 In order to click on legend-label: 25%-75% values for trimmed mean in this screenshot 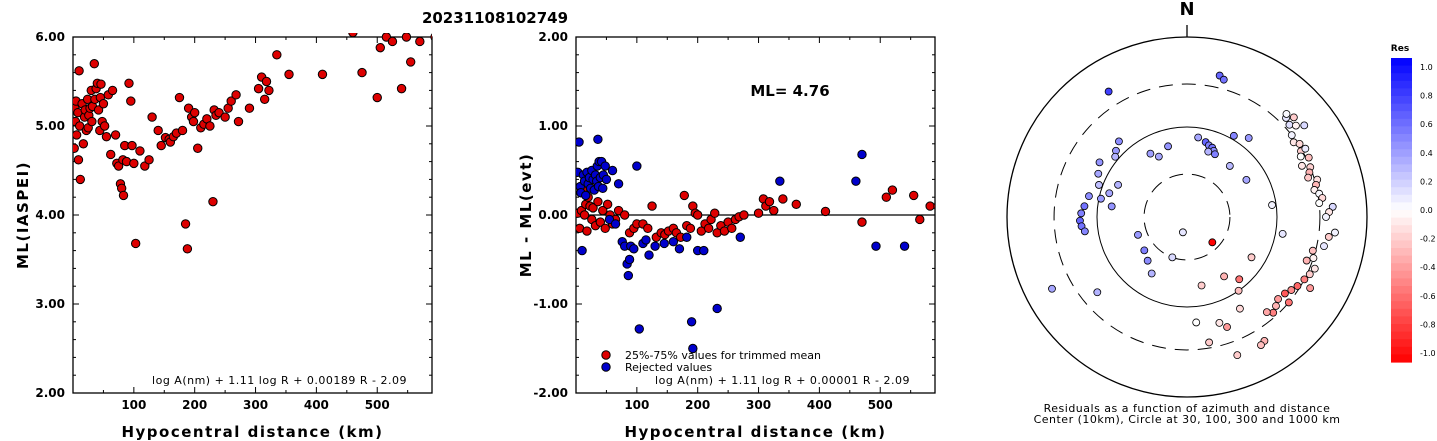, I will do `click(723, 355)`.